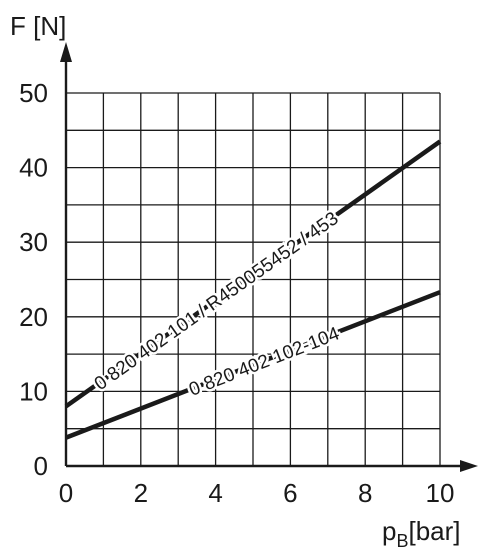 The height and width of the screenshot is (556, 491). Describe the element at coordinates (33, 168) in the screenshot. I see `y-tick-label: 40` at that location.